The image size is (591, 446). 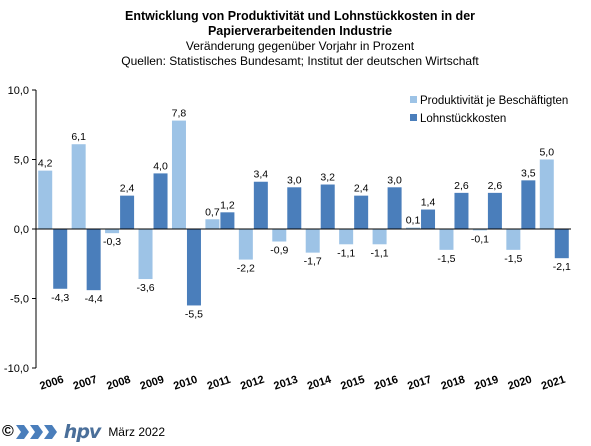 What do you see at coordinates (279, 251) in the screenshot?
I see `data-label: -0,9` at bounding box center [279, 251].